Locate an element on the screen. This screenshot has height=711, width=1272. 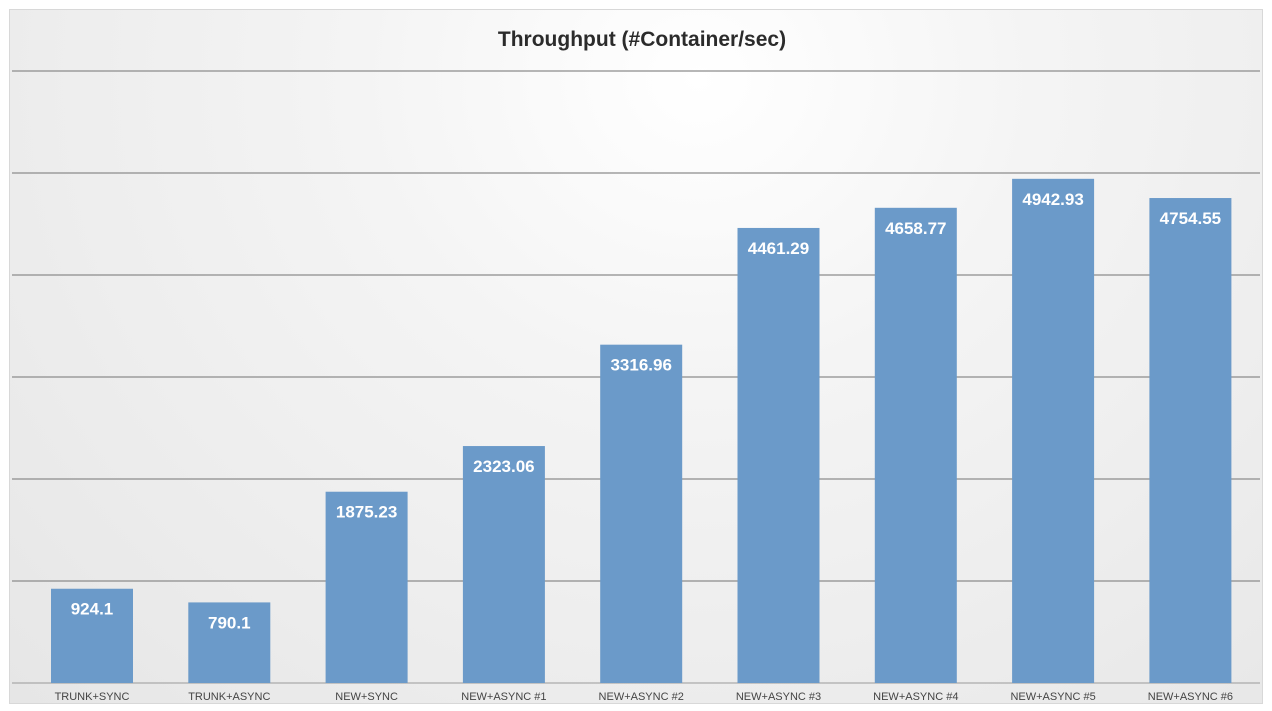
x-tick-label: NEW+ASYNC #5 is located at coordinates (1052, 697).